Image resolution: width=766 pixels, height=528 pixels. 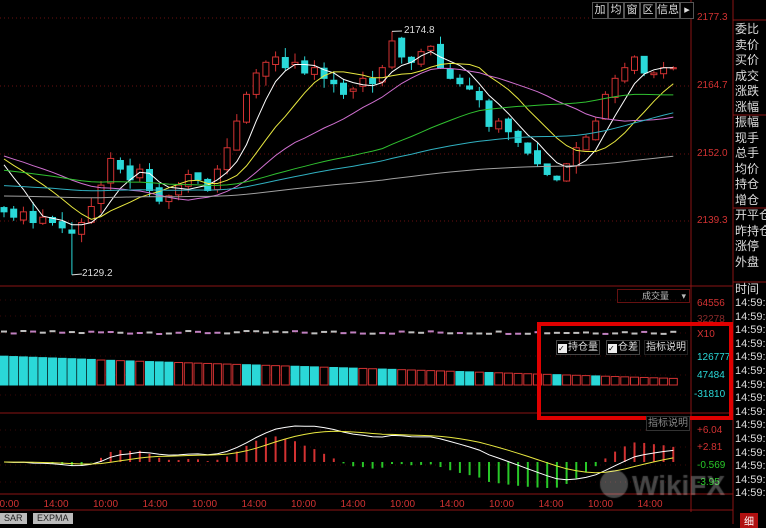 I want to click on macd-tick: +6.04, so click(x=709, y=430).